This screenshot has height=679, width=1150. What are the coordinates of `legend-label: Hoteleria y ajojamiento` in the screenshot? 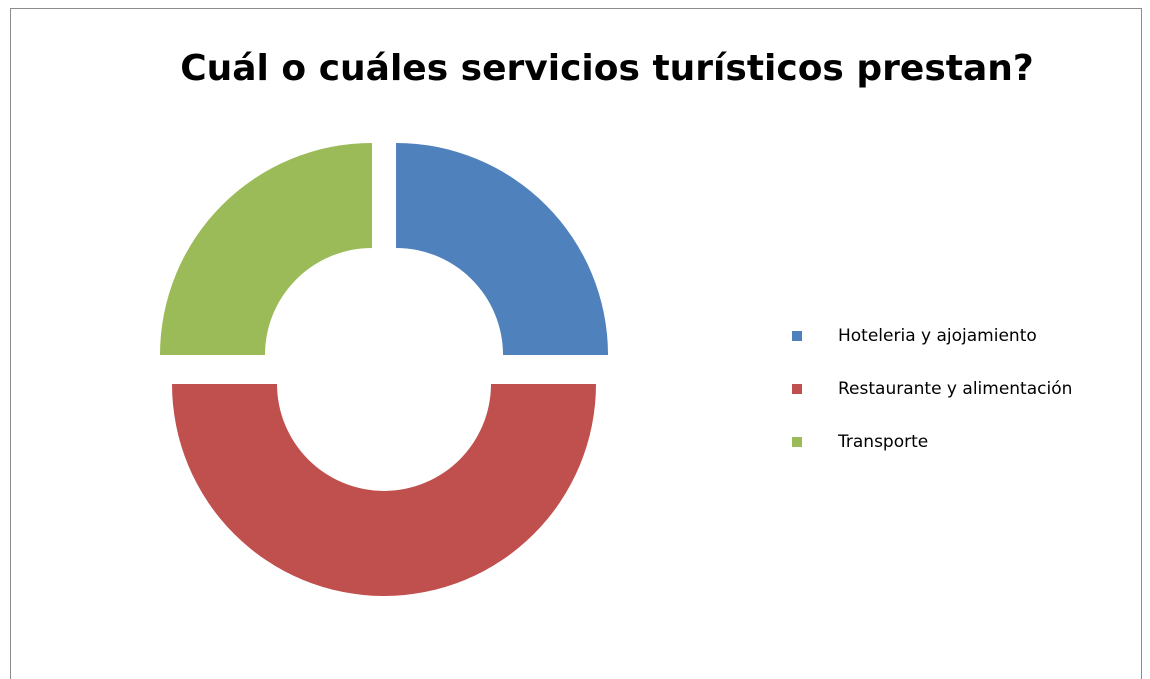 It's located at (937, 336).